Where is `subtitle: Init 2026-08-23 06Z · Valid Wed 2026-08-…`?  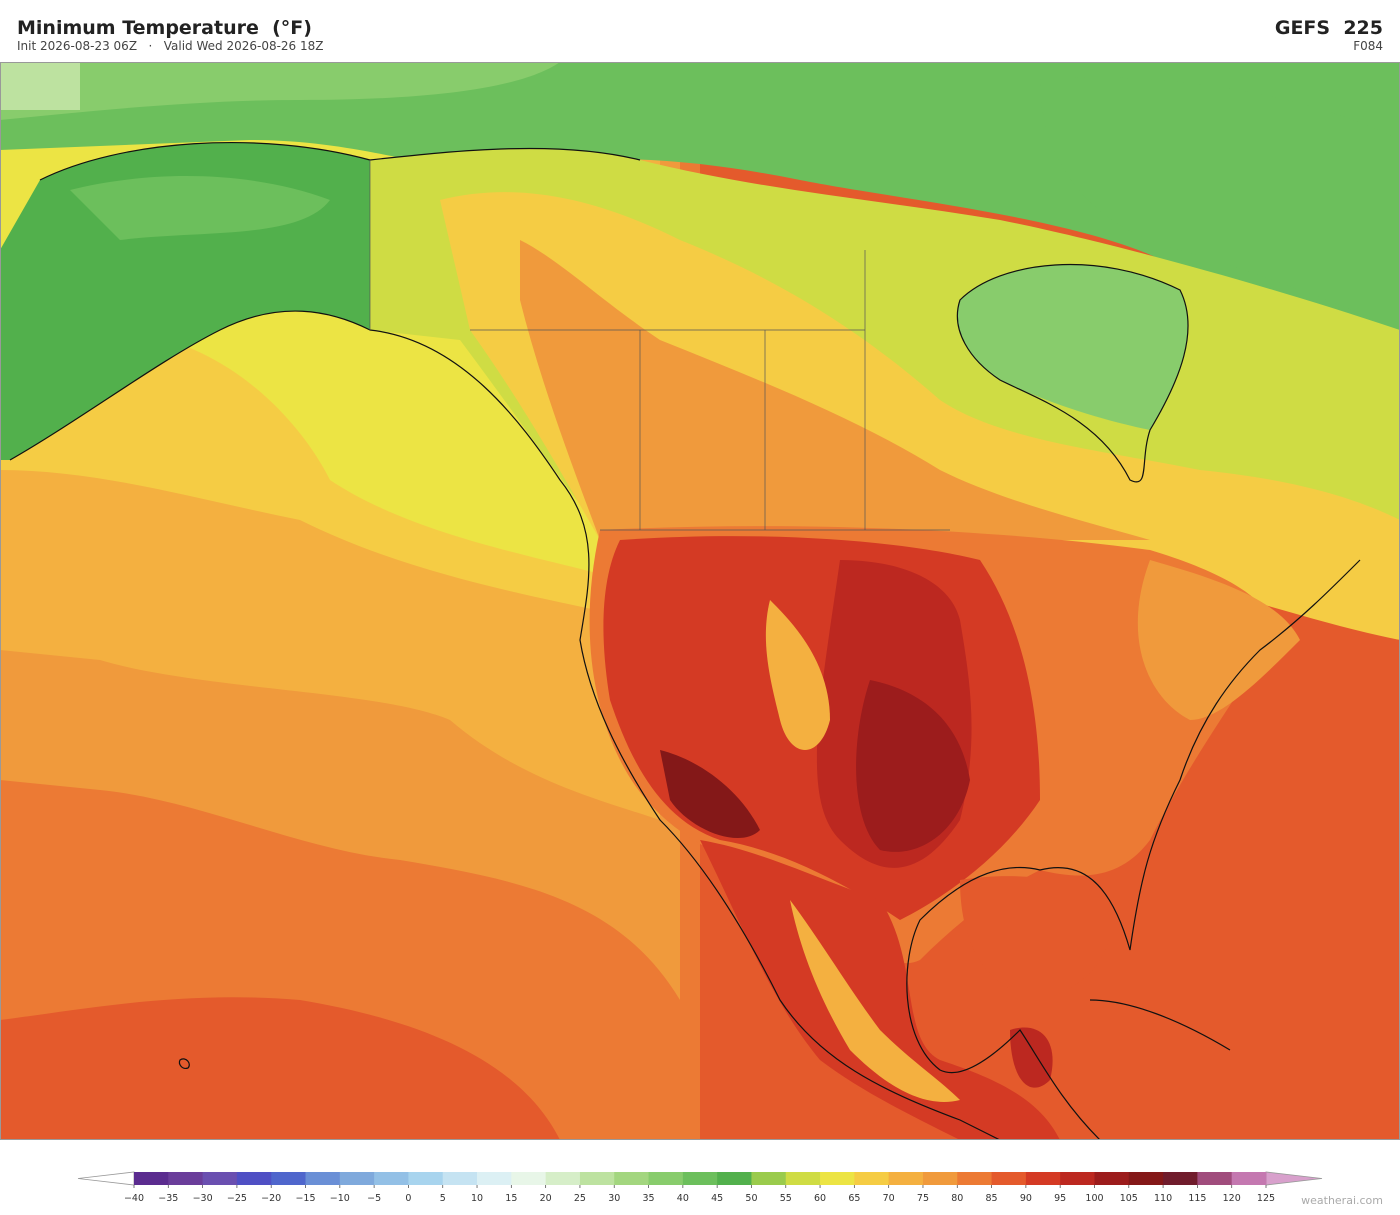
subtitle: Init 2026-08-23 06Z · Valid Wed 2026-08-… is located at coordinates (170, 46).